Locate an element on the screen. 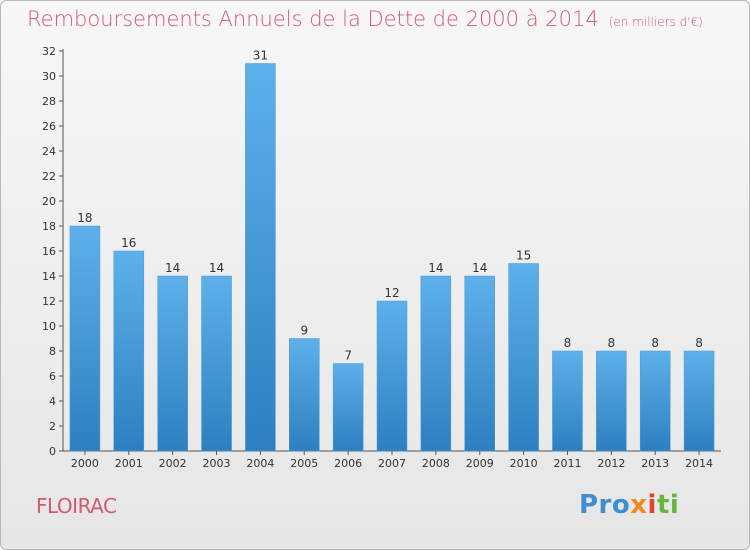 Image resolution: width=750 pixels, height=550 pixels. x-tick-label: 2000 is located at coordinates (85, 463).